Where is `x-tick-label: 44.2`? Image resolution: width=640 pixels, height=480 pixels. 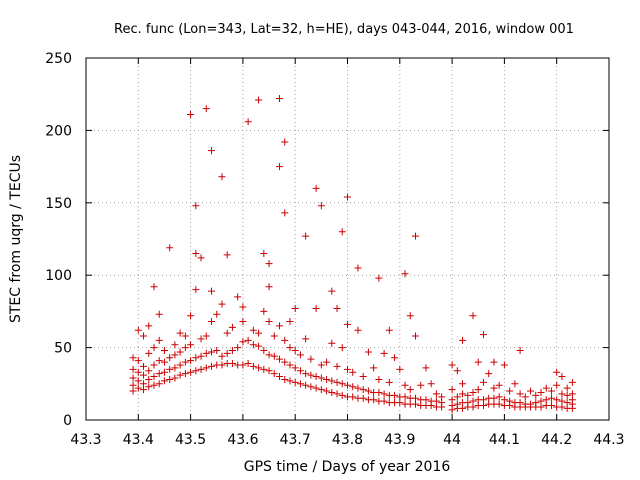
x-tick-label: 44.2 is located at coordinates (556, 440).